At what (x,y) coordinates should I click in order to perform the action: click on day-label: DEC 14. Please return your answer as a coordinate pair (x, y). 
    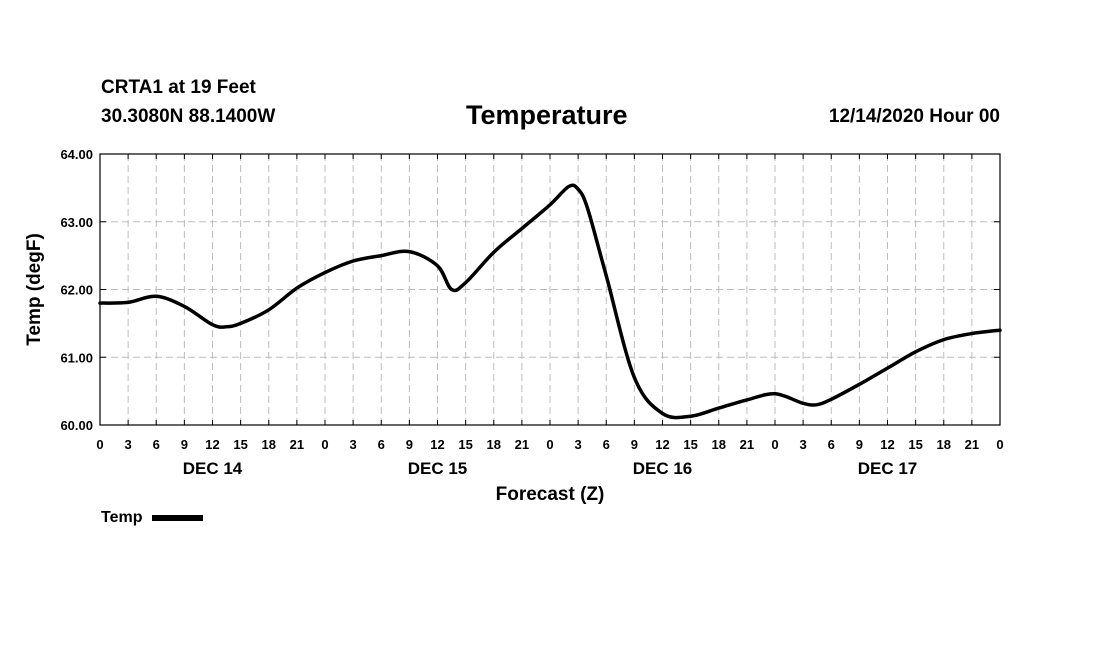
    Looking at the image, I should click on (213, 468).